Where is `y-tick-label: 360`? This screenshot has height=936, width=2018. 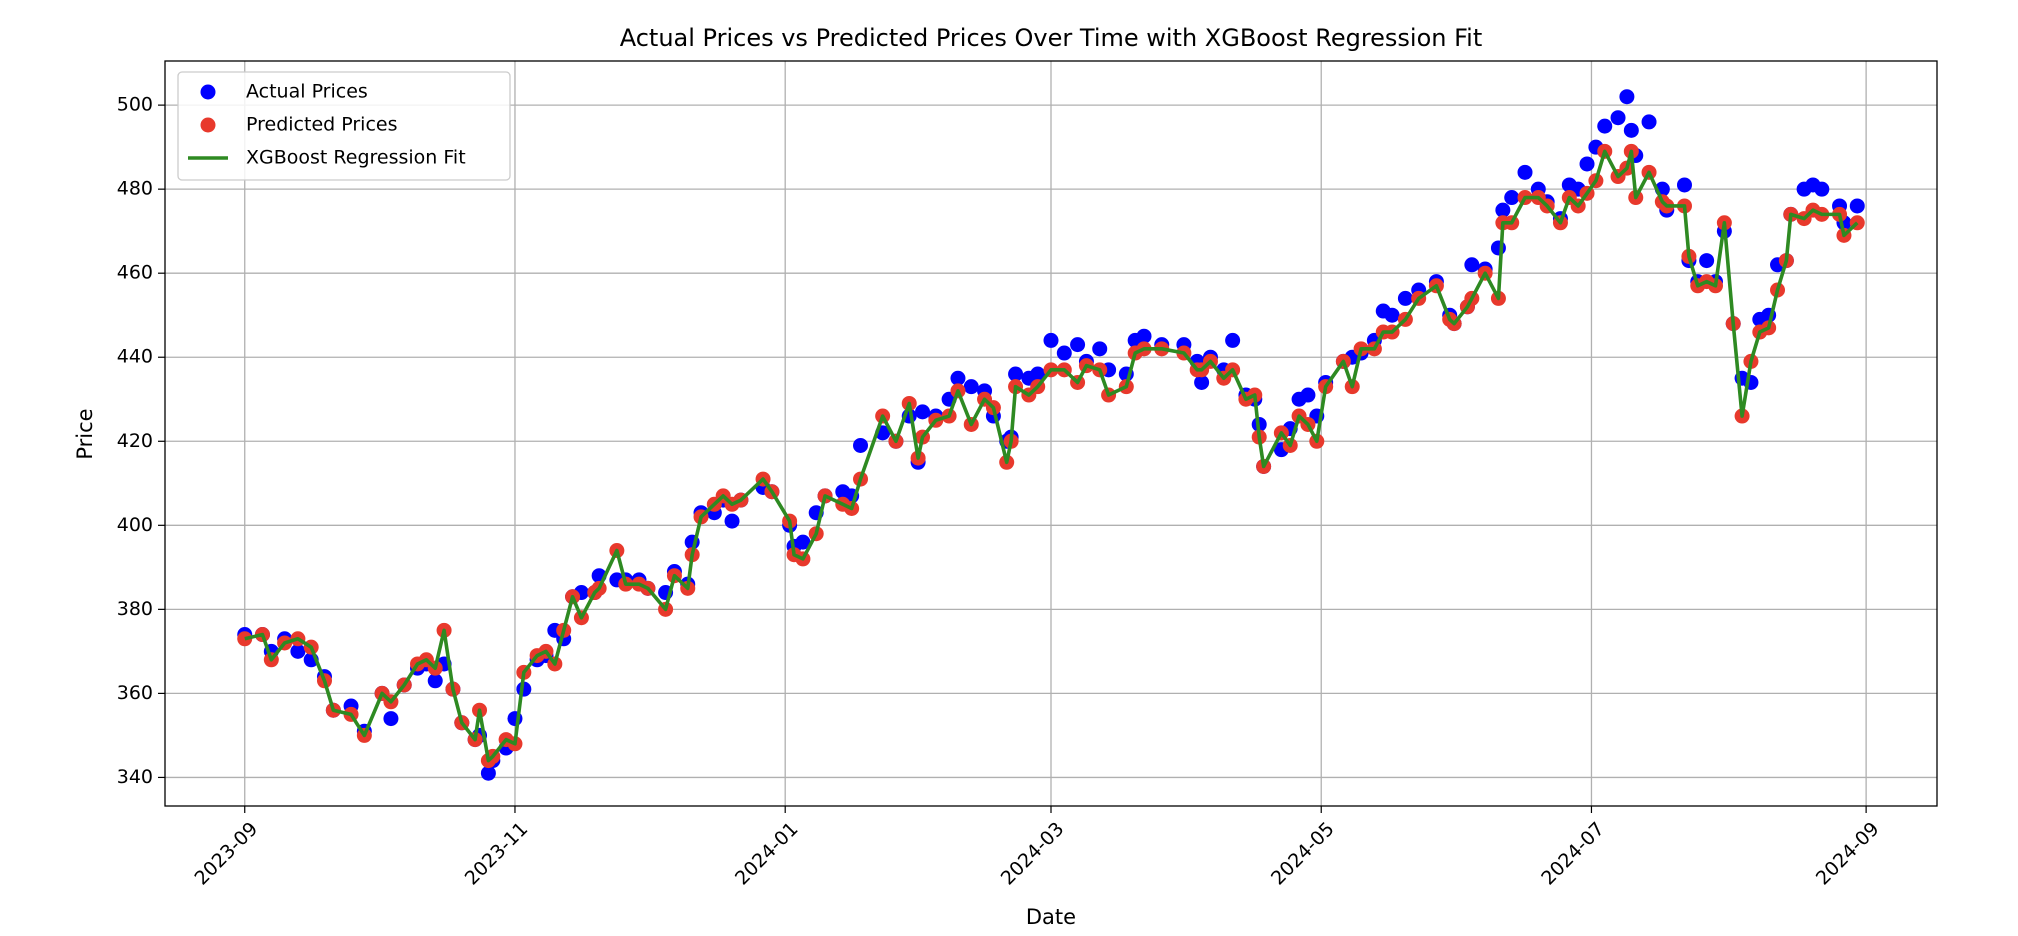 y-tick-label: 360 is located at coordinates (135, 693).